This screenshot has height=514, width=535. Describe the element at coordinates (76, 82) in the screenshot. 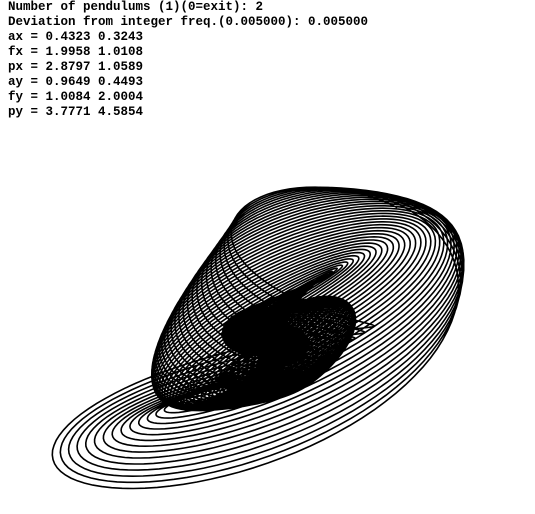

I see `console-line: ay = 0.9649 0.4493` at that location.